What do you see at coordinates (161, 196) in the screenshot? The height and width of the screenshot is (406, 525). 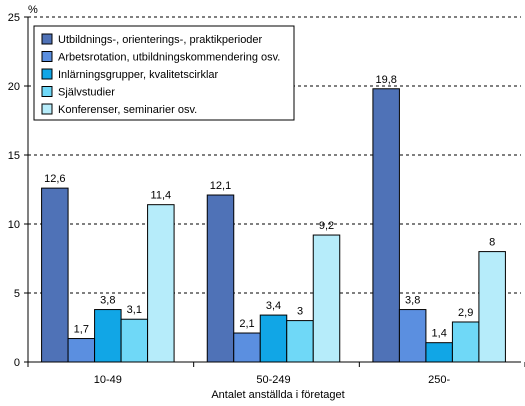 I see `bar-value-label: 11,4` at bounding box center [161, 196].